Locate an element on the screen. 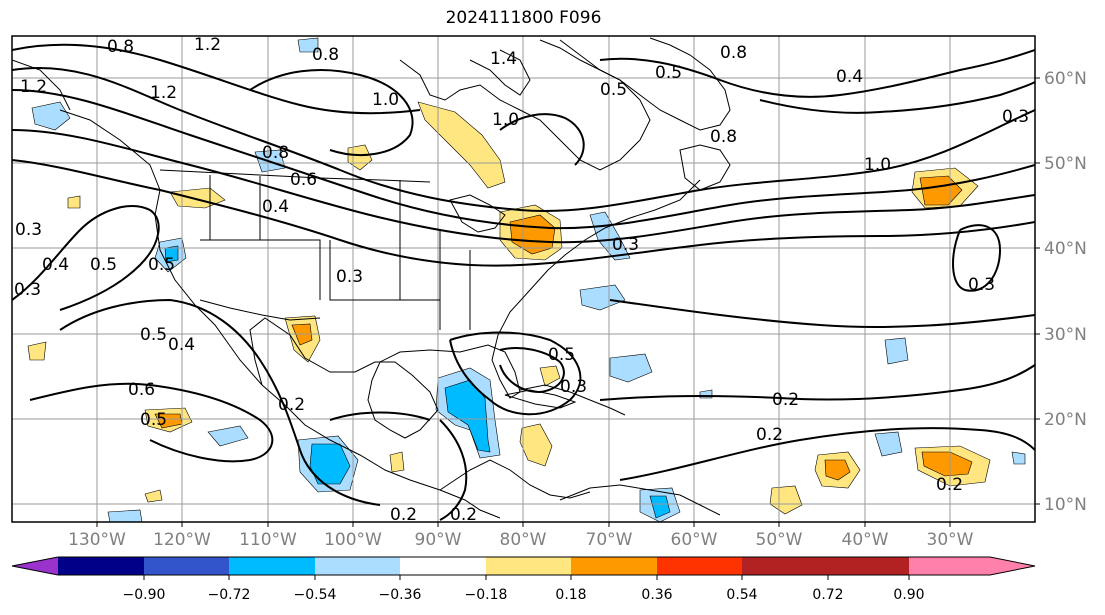  us-mexico-border is located at coordinates (260, 310).